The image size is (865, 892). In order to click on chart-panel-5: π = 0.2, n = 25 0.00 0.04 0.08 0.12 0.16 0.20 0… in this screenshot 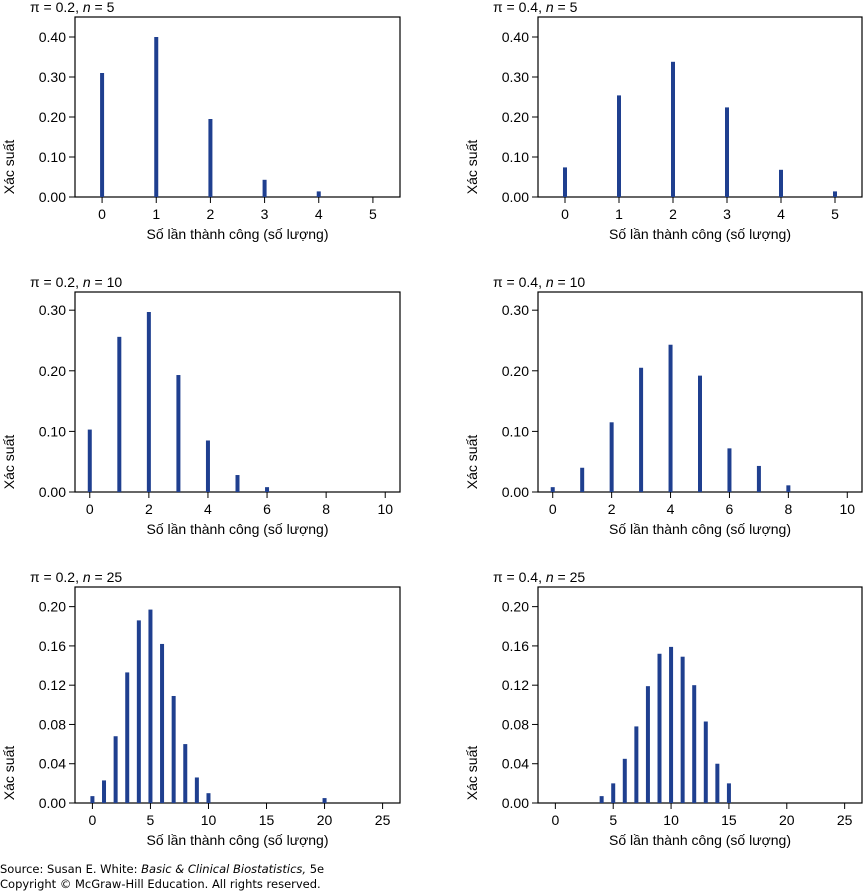, I will do `click(201, 708)`.